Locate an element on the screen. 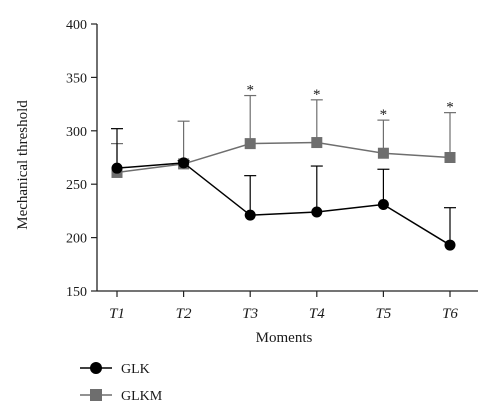  legend-label: GLKM is located at coordinates (142, 396).